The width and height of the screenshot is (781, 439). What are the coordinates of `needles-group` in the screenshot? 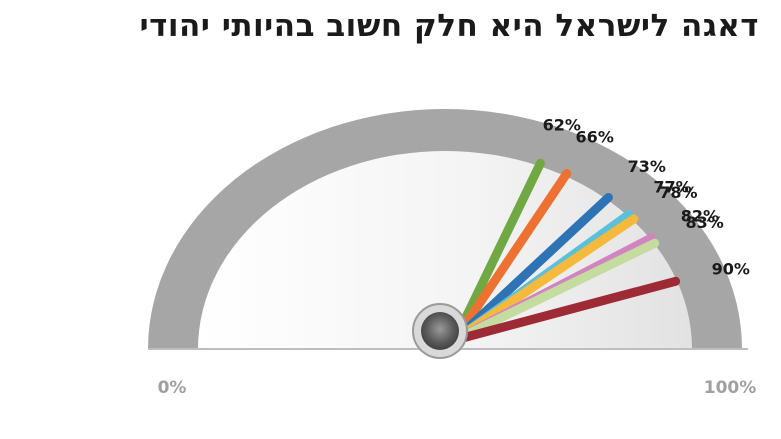 It's located at (565, 251).